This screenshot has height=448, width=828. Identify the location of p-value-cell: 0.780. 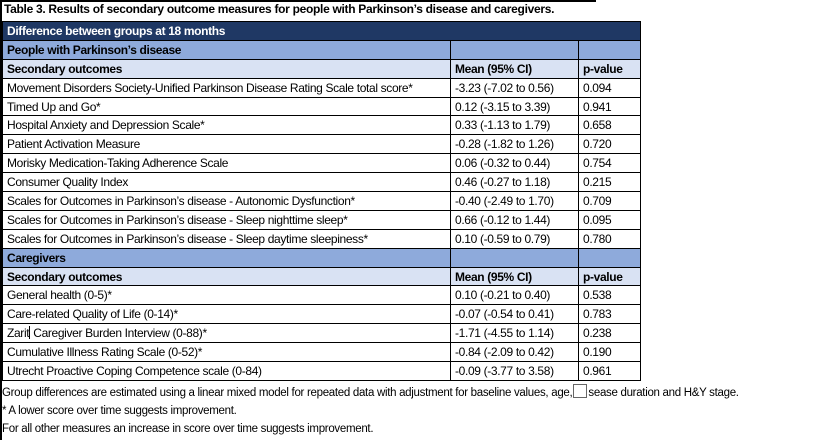
(609, 238).